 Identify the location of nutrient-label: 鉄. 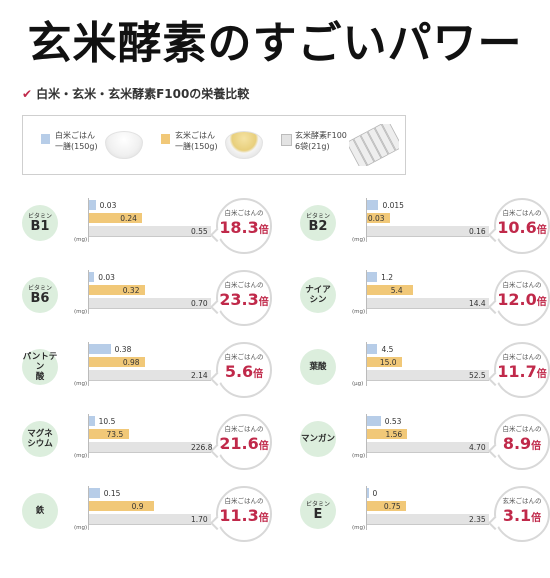
(40, 511).